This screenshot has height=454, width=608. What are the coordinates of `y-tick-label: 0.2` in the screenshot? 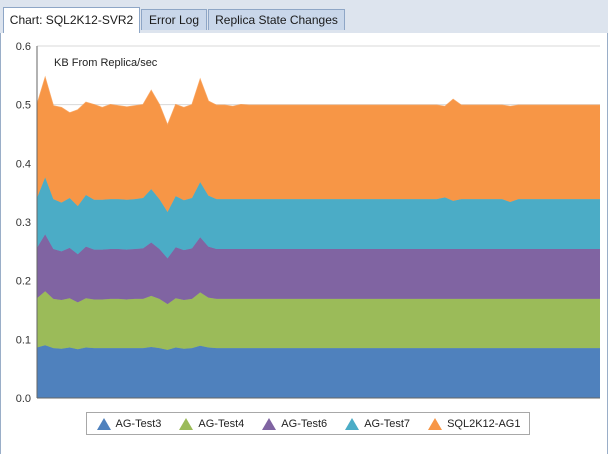 It's located at (23, 282).